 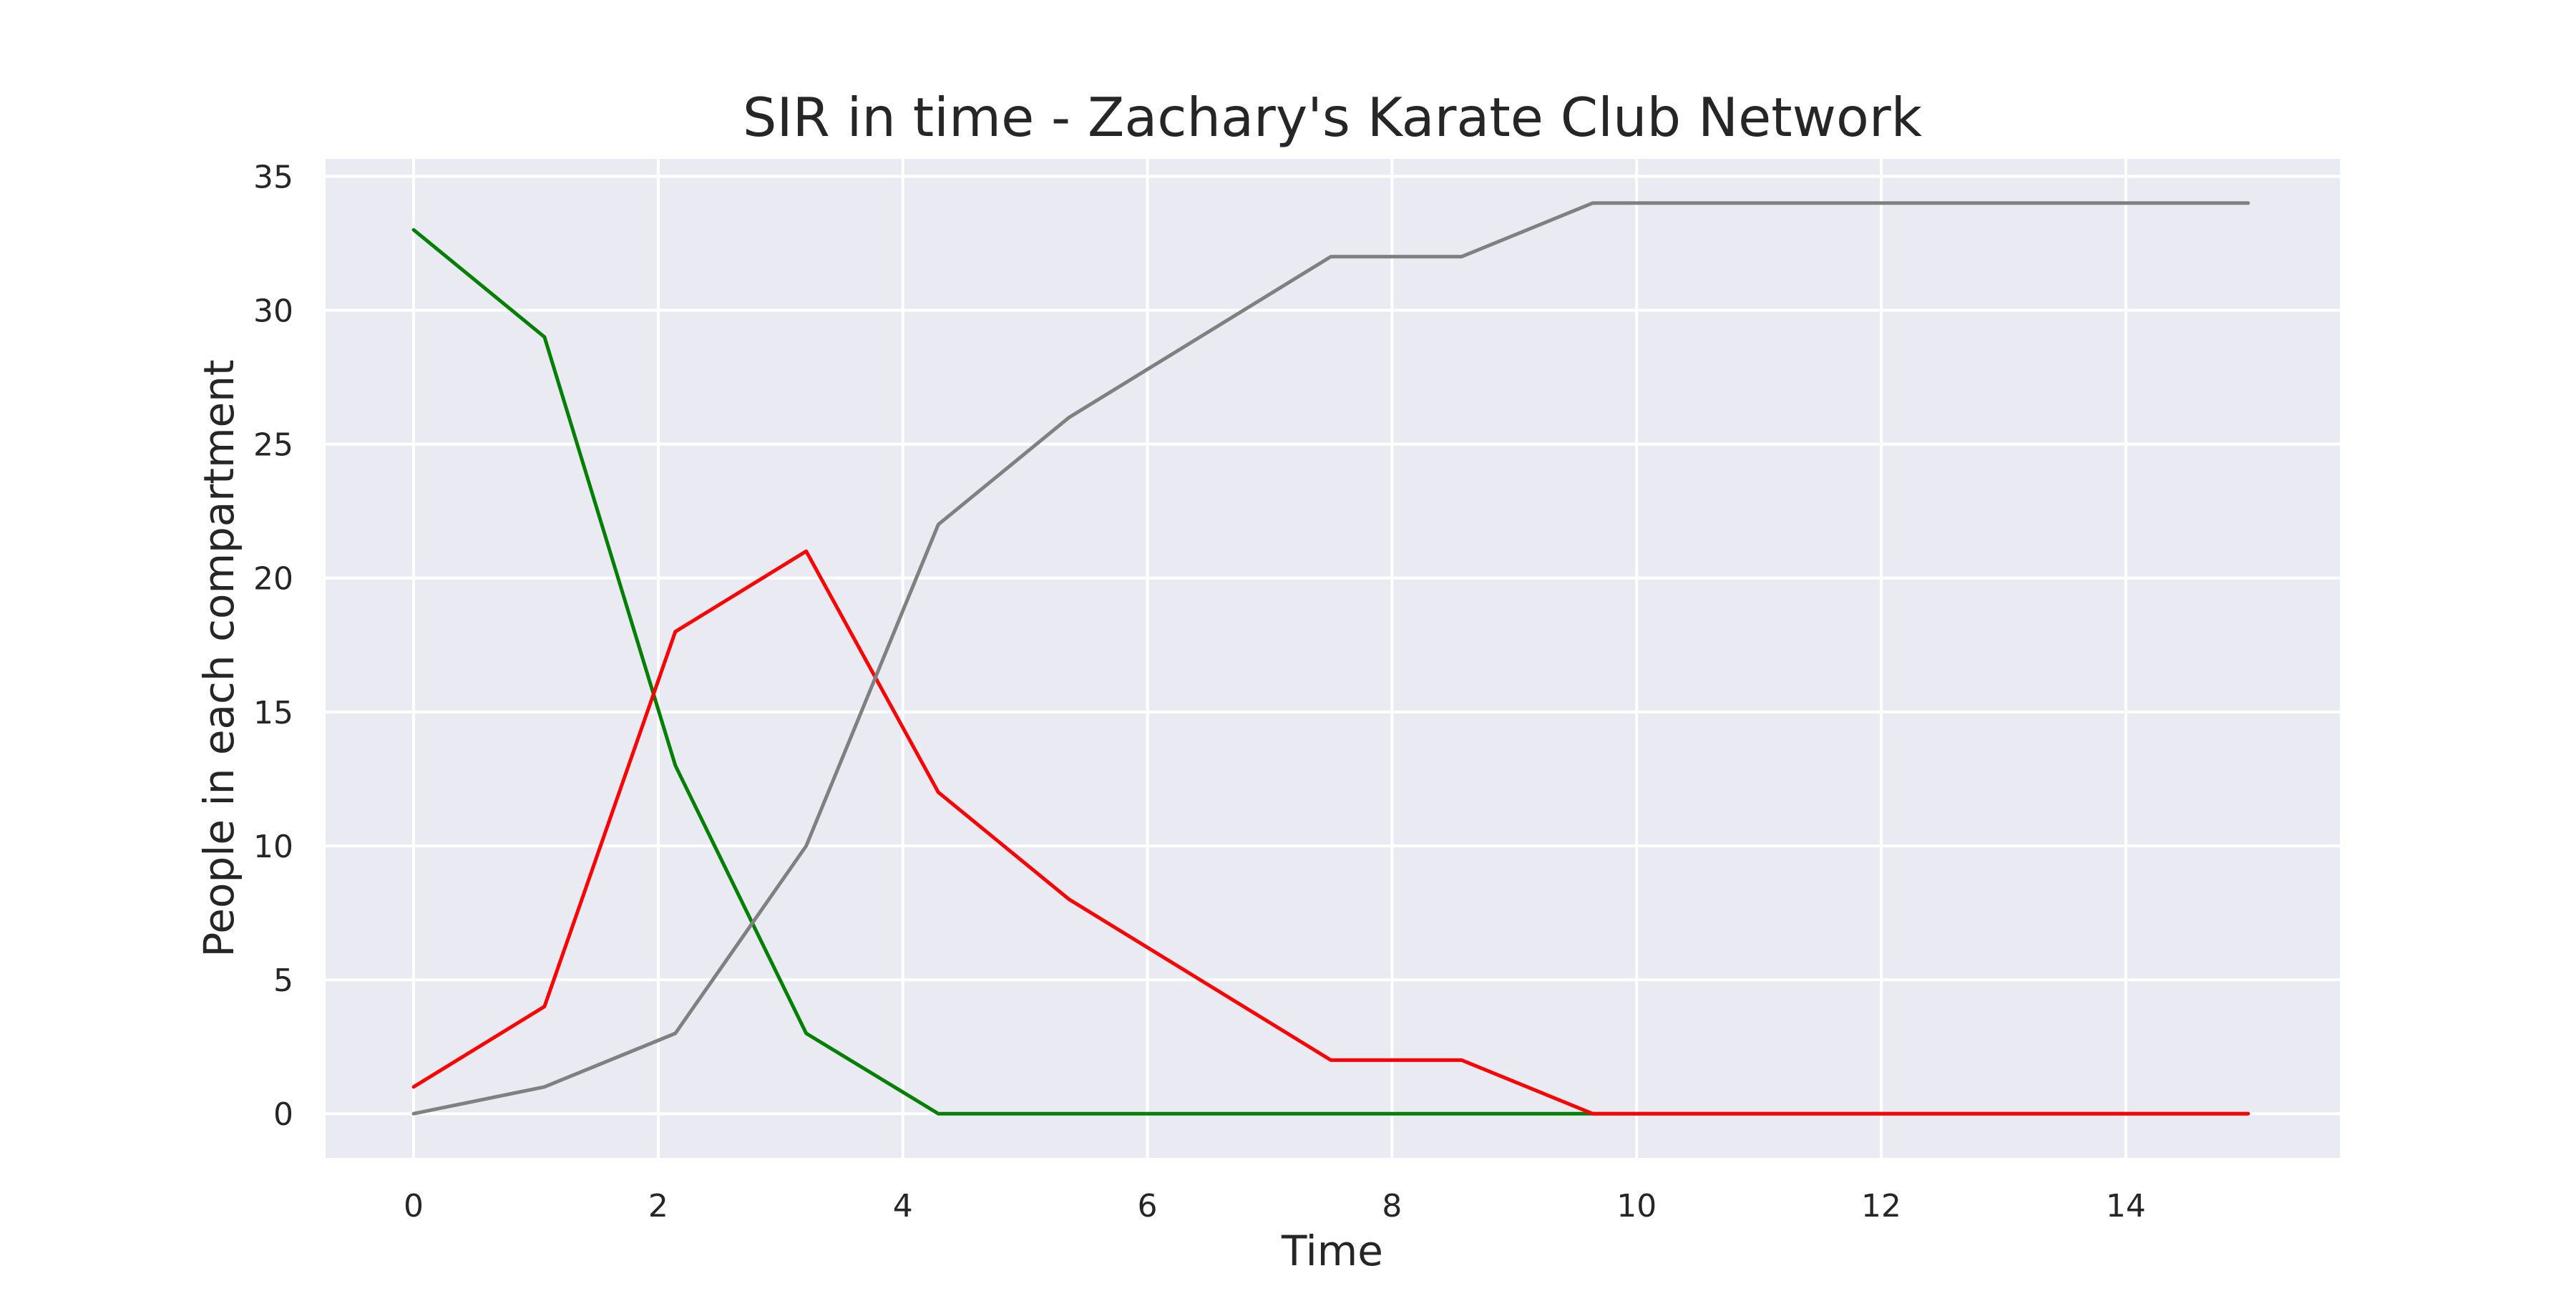 I want to click on x-tick-label: 6, so click(x=1148, y=1206).